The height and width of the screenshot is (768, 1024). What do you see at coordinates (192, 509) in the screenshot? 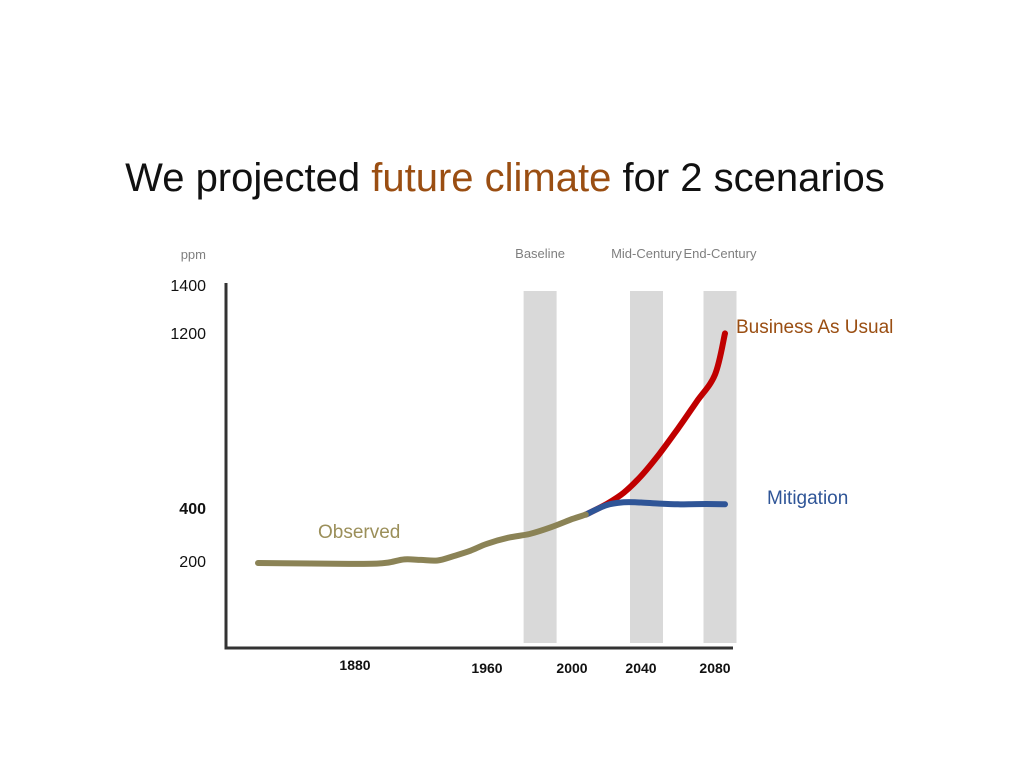
I see `y-tick-label: 400` at bounding box center [192, 509].